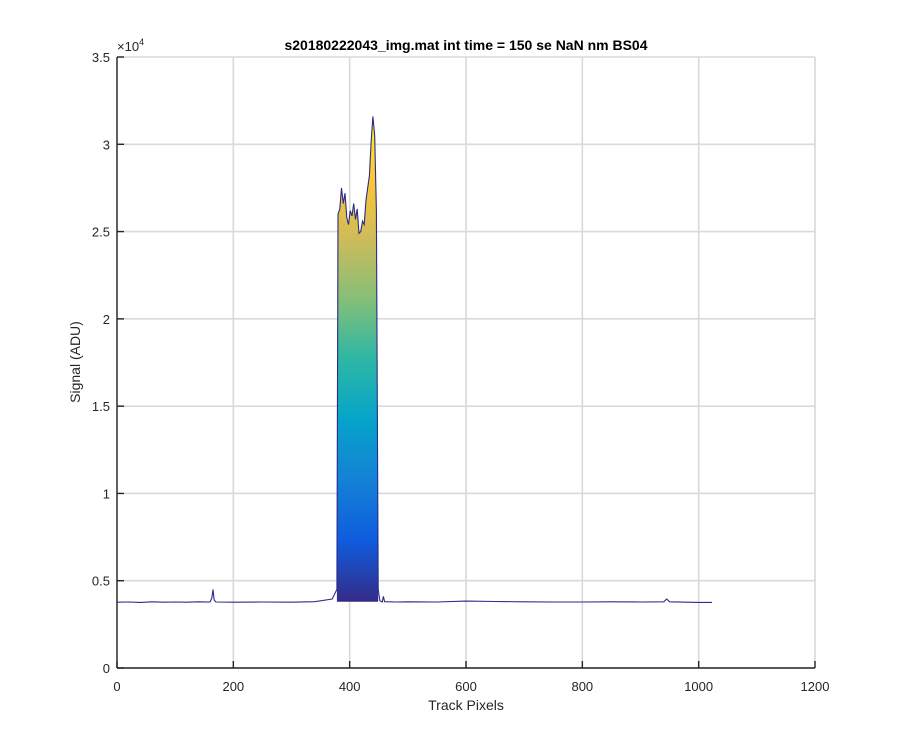  What do you see at coordinates (101, 406) in the screenshot?
I see `y-tick-label: 1.5` at bounding box center [101, 406].